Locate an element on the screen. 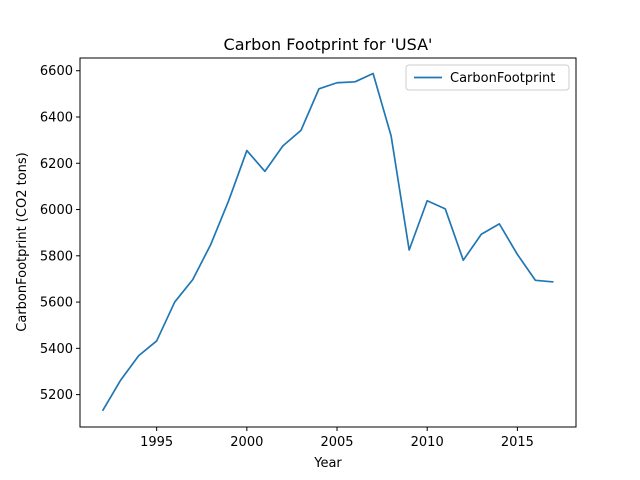 The width and height of the screenshot is (640, 480). legend: CarbonFootprint is located at coordinates (487, 77).